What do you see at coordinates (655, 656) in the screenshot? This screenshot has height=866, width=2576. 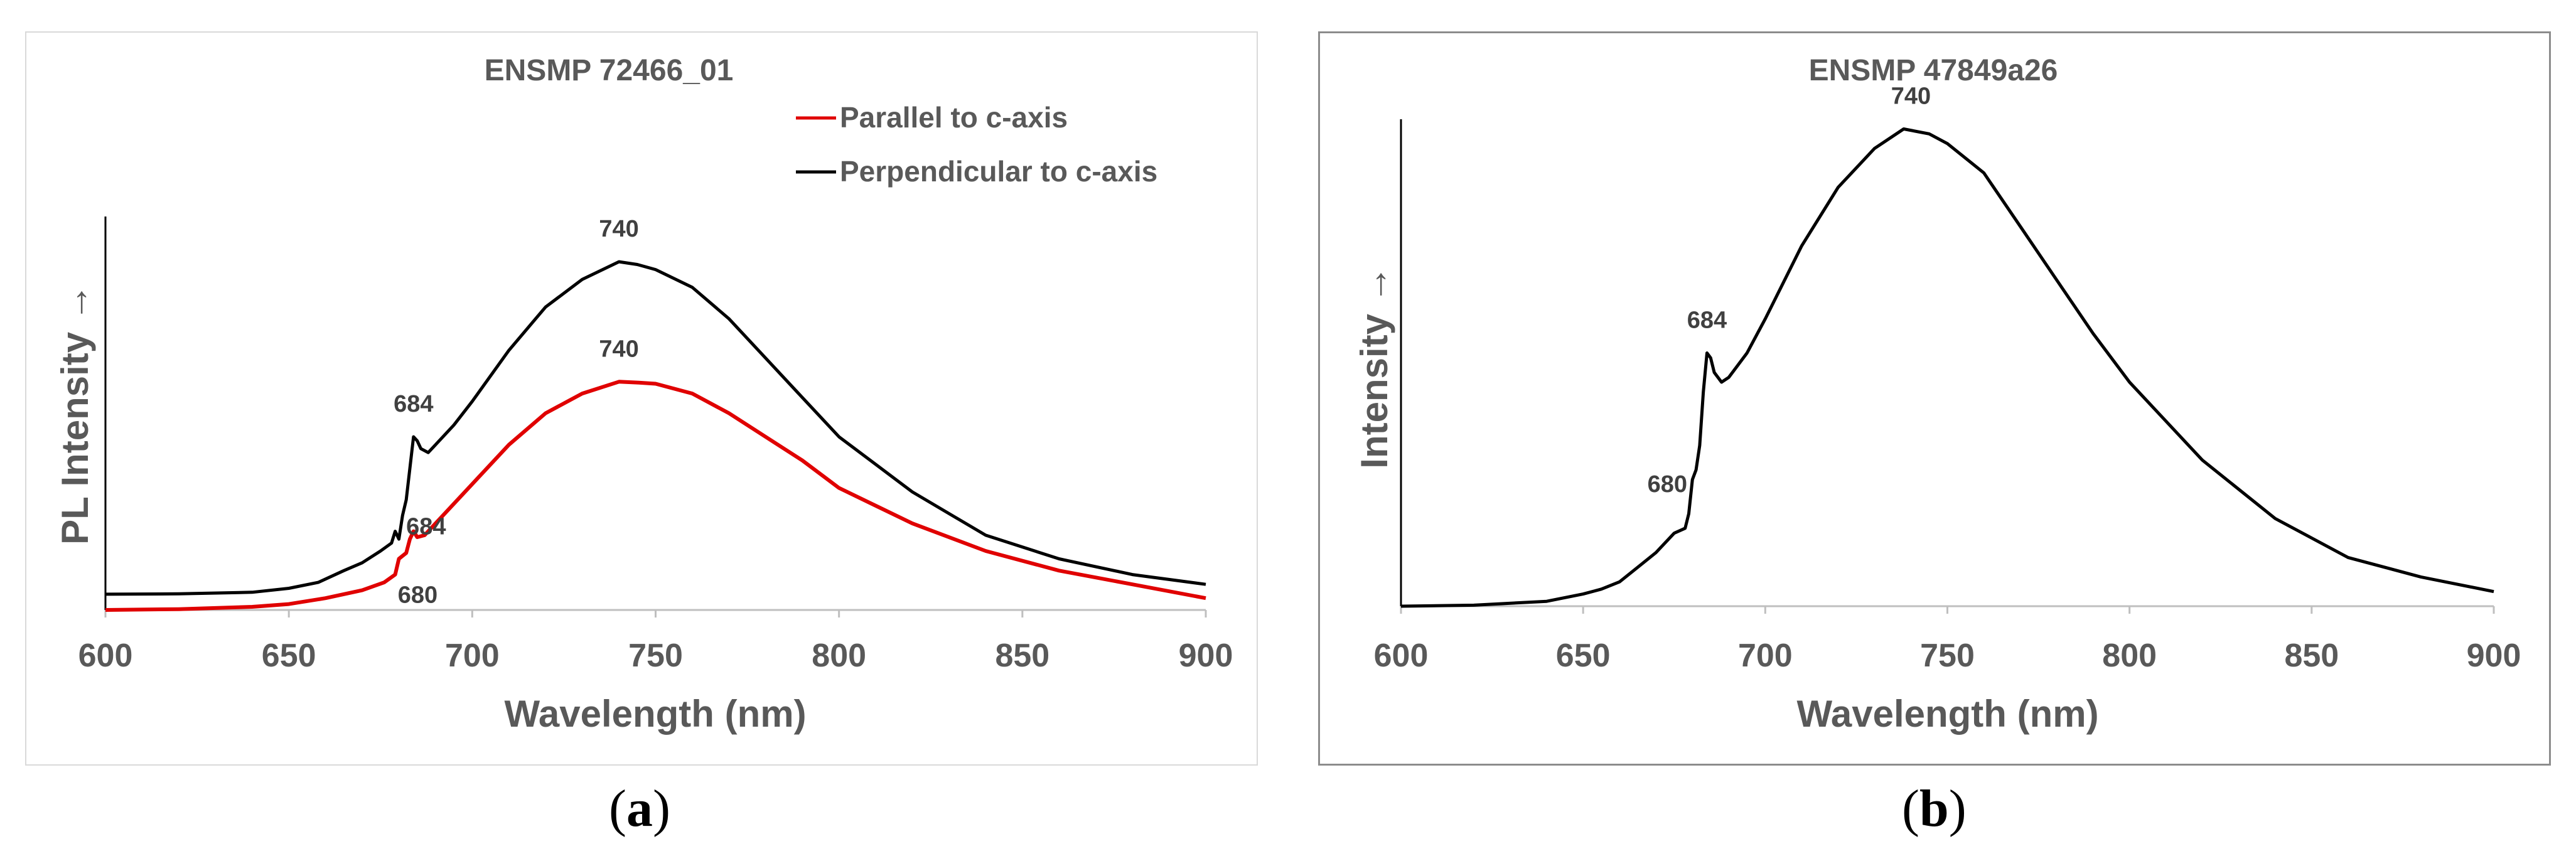 I see `chart-a-tick-label: 750` at bounding box center [655, 656].